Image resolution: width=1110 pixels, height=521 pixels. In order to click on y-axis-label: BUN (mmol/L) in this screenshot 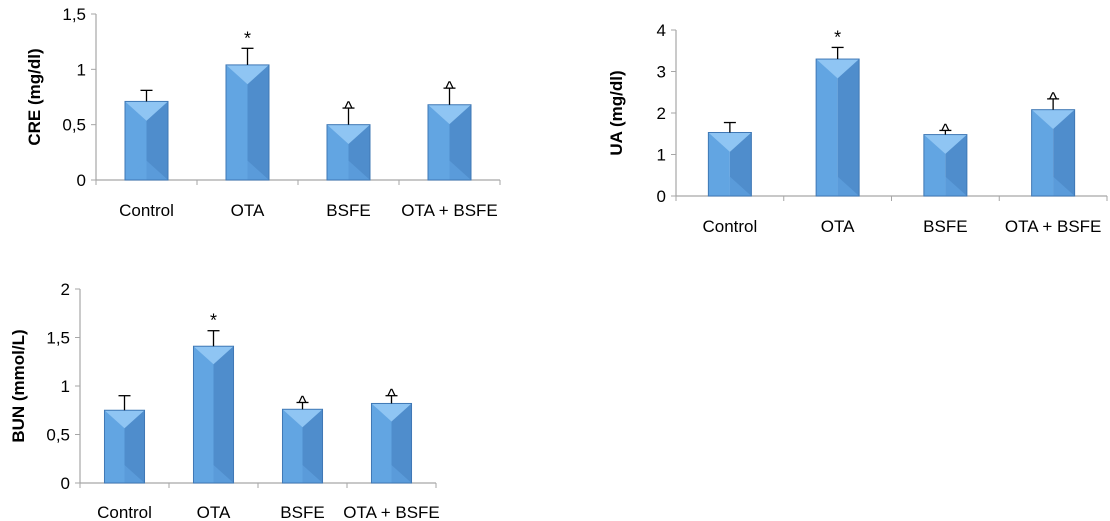, I will do `click(18, 385)`.